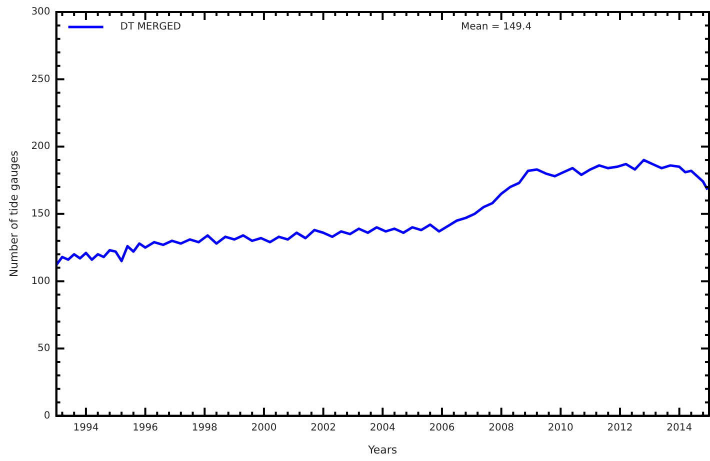 This screenshot has width=710, height=461. Describe the element at coordinates (442, 428) in the screenshot. I see `x-tick-label: 2006` at that location.